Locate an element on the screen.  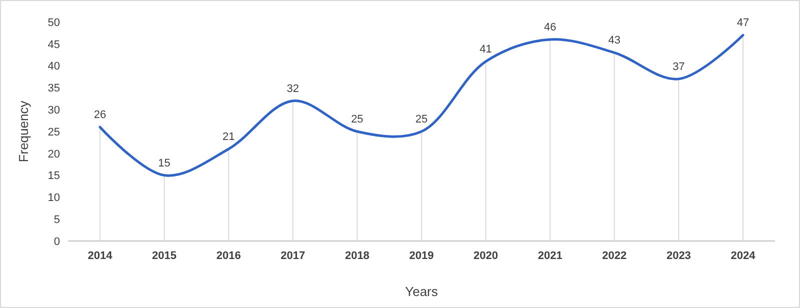
x-tick-label: 2015 is located at coordinates (164, 256).